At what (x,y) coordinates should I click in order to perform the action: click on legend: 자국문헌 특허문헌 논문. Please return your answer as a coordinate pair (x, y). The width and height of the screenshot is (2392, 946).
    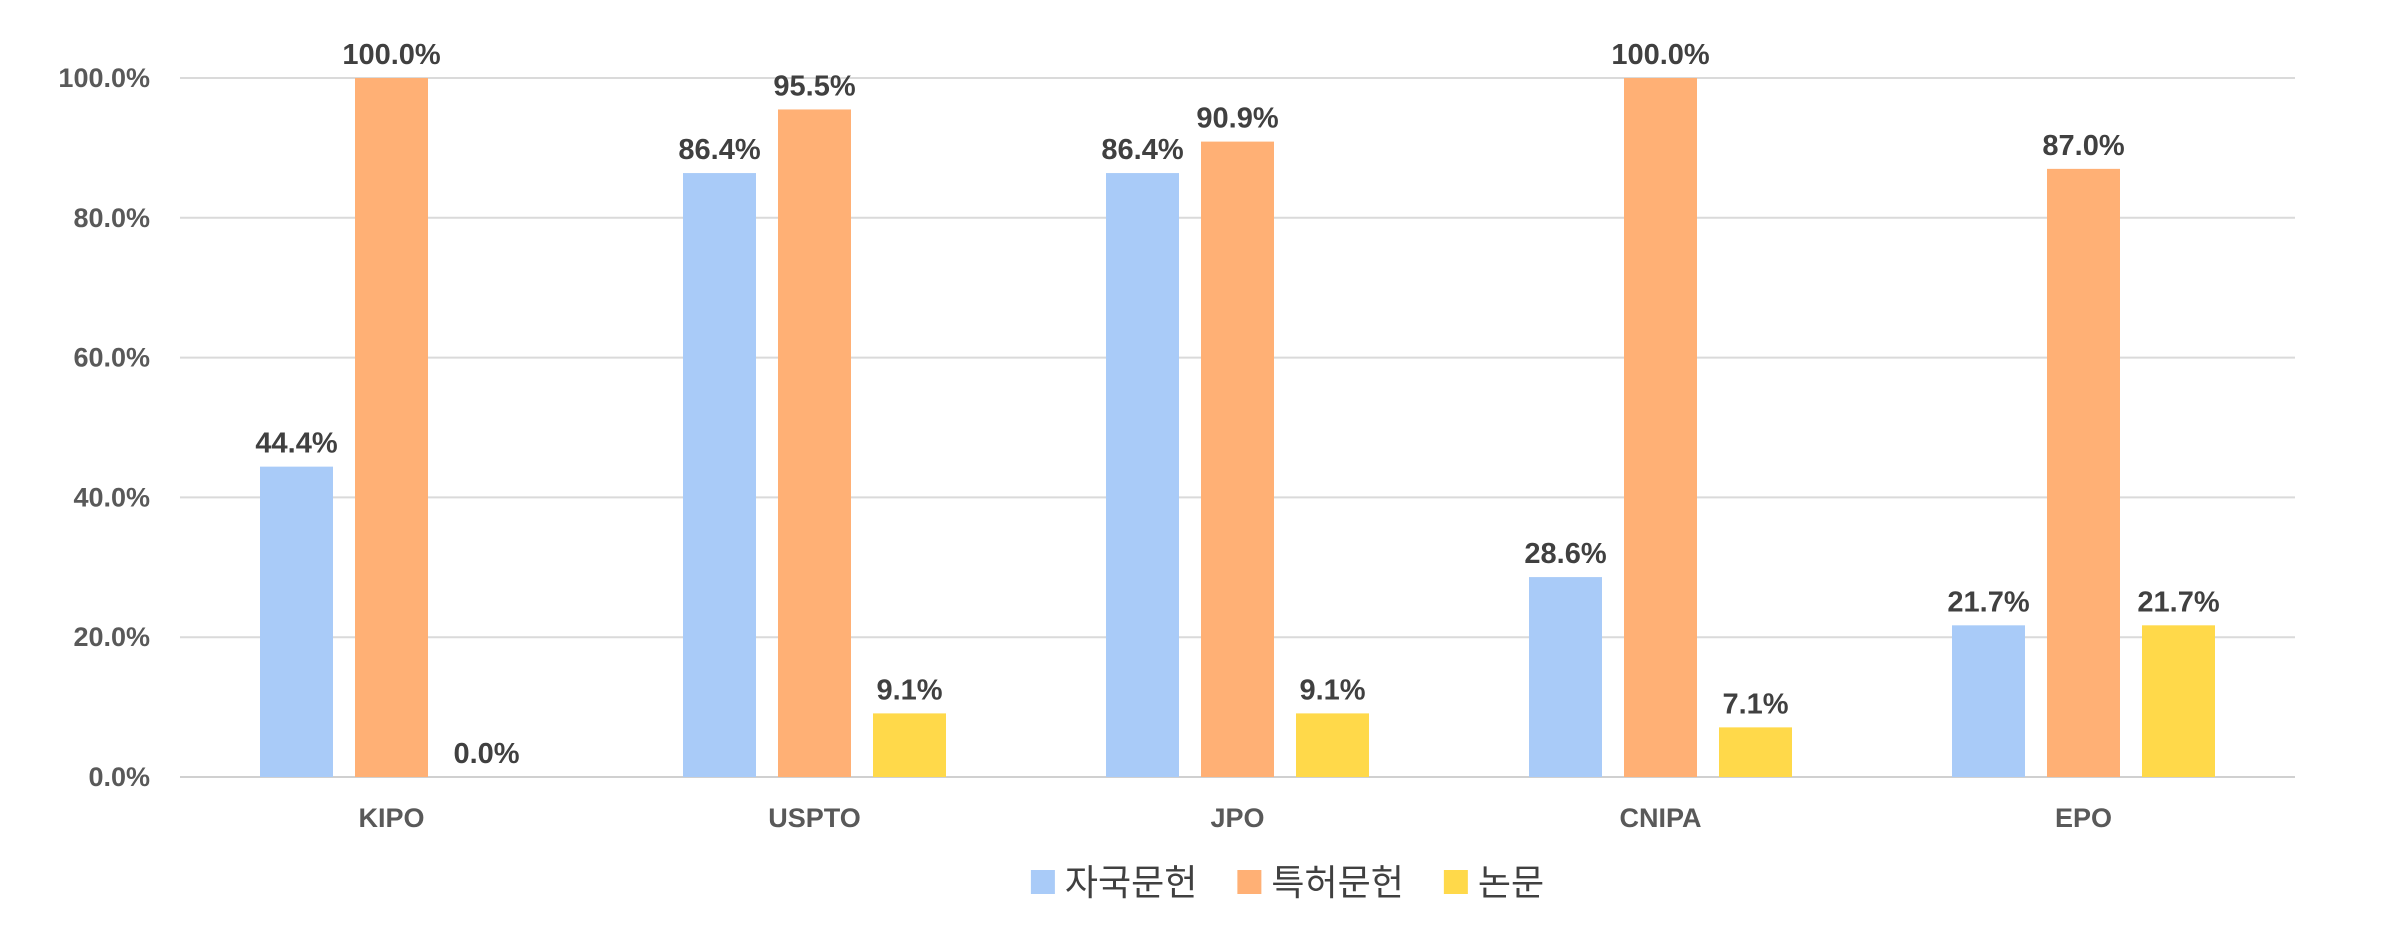
    Looking at the image, I should click on (1287, 883).